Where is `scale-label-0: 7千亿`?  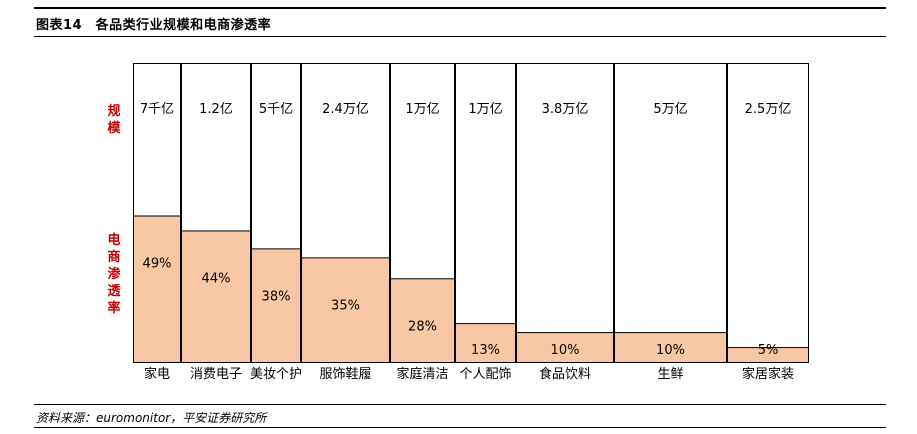
scale-label-0: 7千亿 is located at coordinates (157, 109).